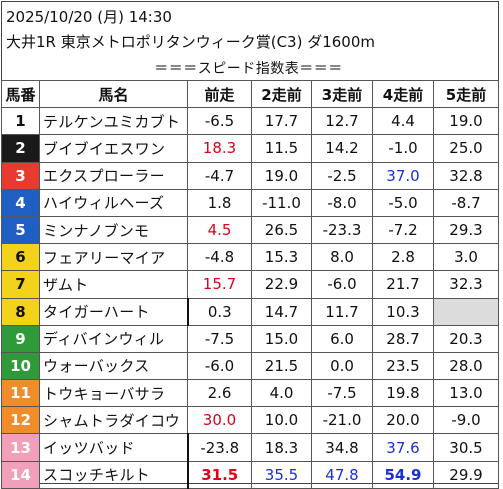  Describe the element at coordinates (114, 474) in the screenshot. I see `horse-name-cell: スコッチキルト` at that location.